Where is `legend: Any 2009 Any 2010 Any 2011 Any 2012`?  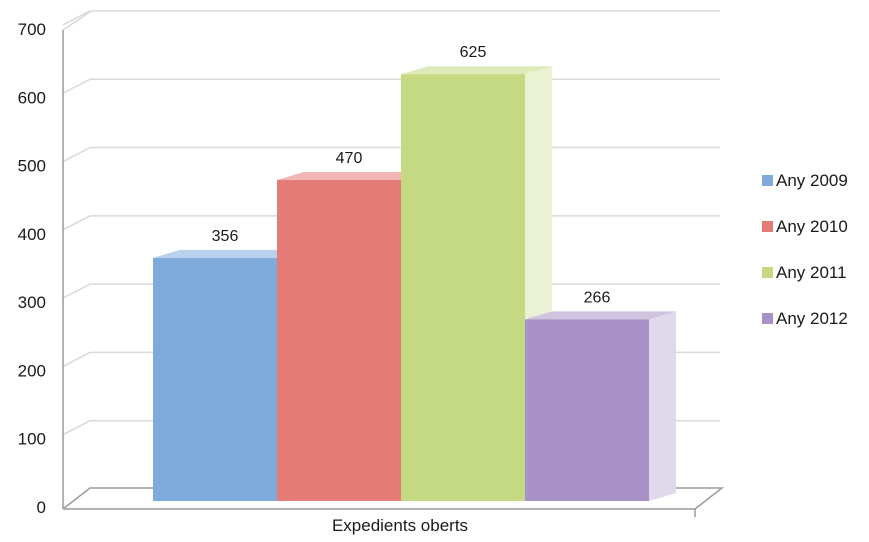
legend: Any 2009 Any 2010 Any 2011 Any 2012 is located at coordinates (805, 249).